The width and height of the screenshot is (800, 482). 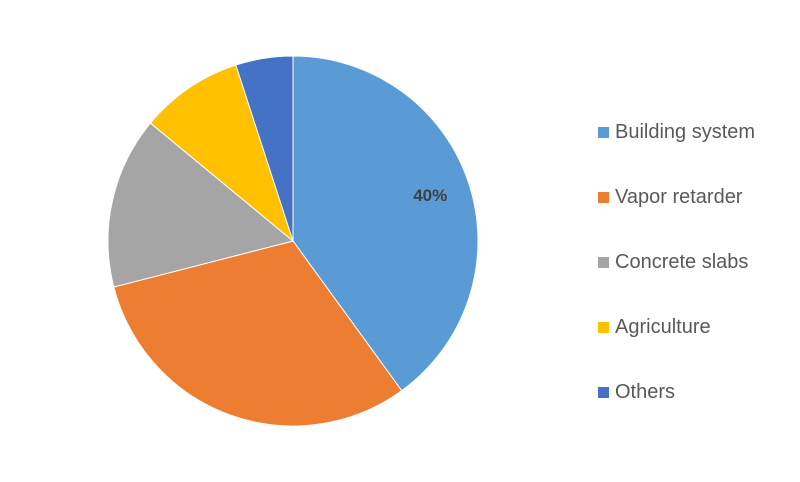 What do you see at coordinates (258, 333) in the screenshot?
I see `pie-slice-vapor-retarder` at bounding box center [258, 333].